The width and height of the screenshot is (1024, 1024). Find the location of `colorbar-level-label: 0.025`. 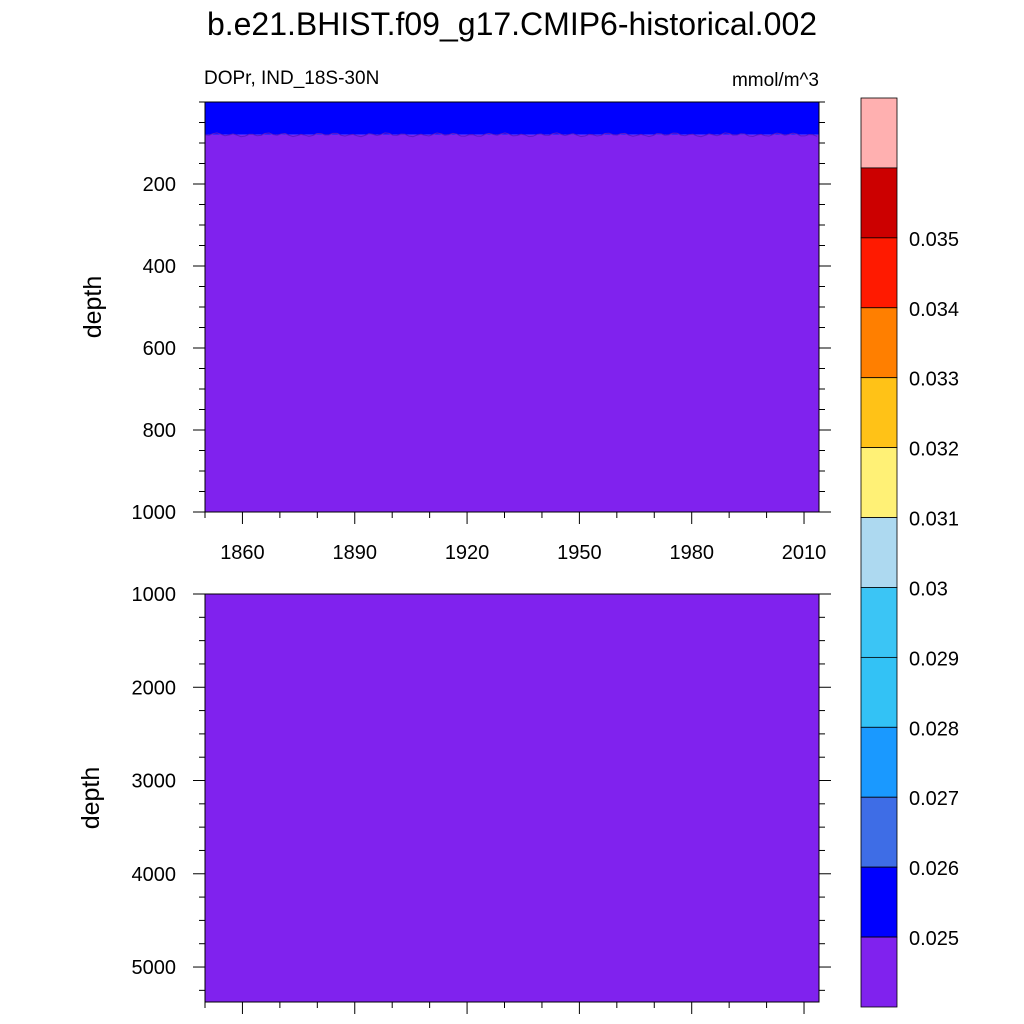

colorbar-level-label: 0.025 is located at coordinates (934, 939).